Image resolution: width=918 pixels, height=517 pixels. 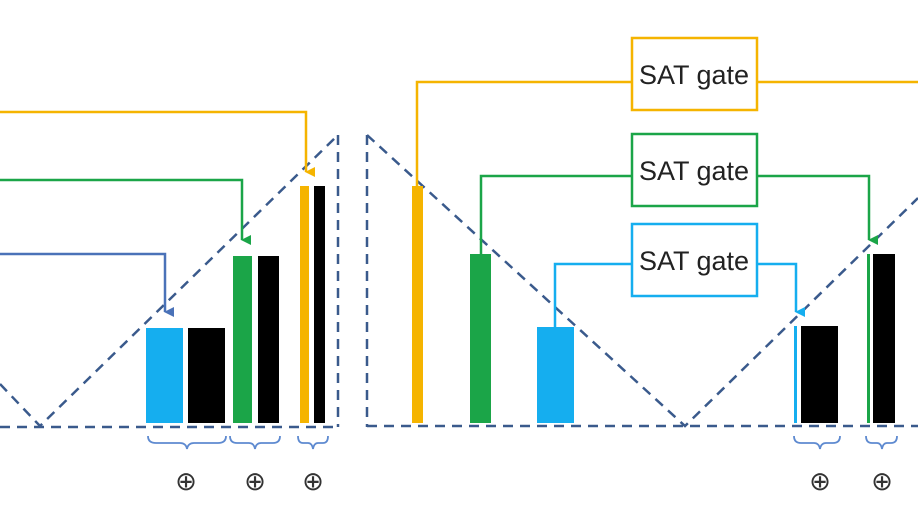 What do you see at coordinates (313, 482) in the screenshot?
I see `left-xor-symbol-3: ⊕` at bounding box center [313, 482].